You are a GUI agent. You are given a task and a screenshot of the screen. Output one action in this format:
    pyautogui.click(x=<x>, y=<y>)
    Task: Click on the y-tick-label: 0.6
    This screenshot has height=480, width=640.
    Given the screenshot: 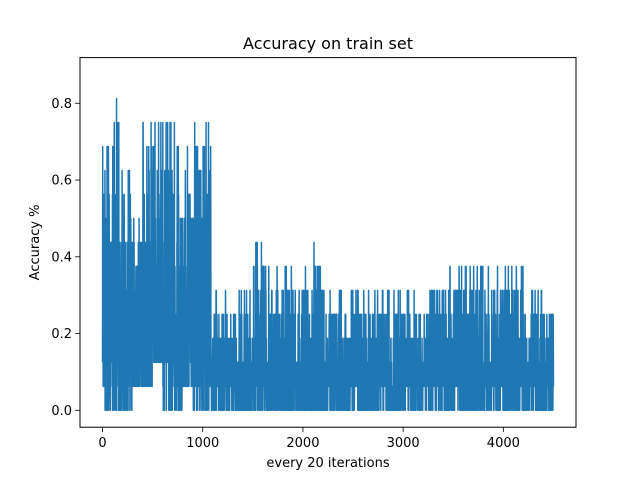 What is the action you would take?
    pyautogui.click(x=61, y=181)
    